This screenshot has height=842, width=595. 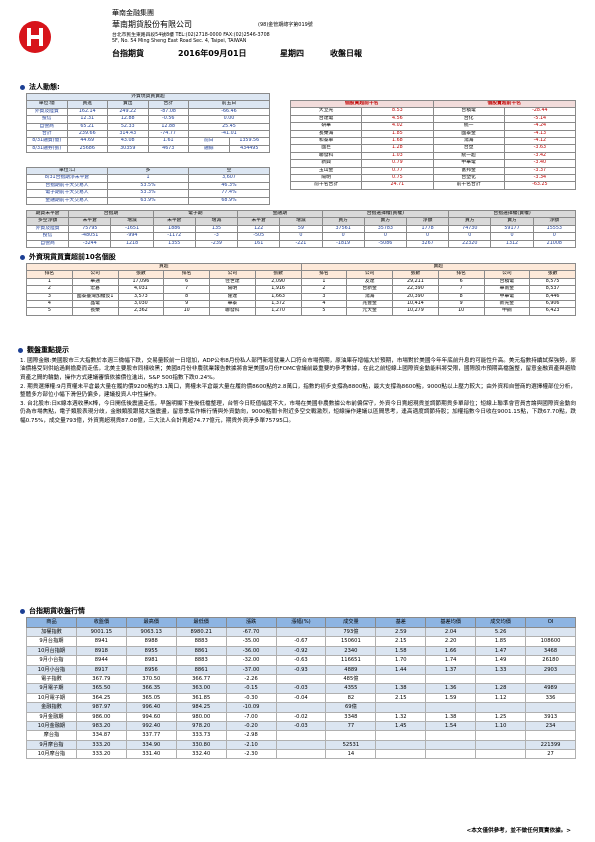 What do you see at coordinates (259, 229) in the screenshot?
I see `table-cell: 122` at bounding box center [259, 229].